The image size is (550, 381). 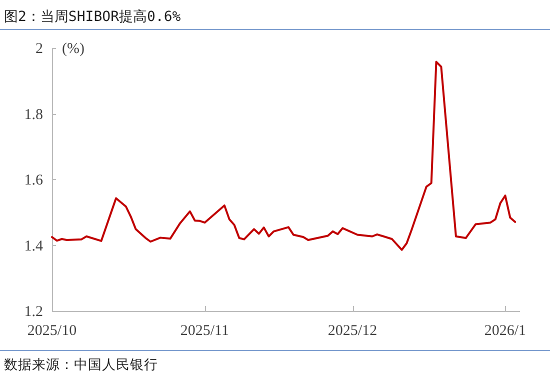 What do you see at coordinates (353, 331) in the screenshot?
I see `x-tick-label: 2025/12` at bounding box center [353, 331].